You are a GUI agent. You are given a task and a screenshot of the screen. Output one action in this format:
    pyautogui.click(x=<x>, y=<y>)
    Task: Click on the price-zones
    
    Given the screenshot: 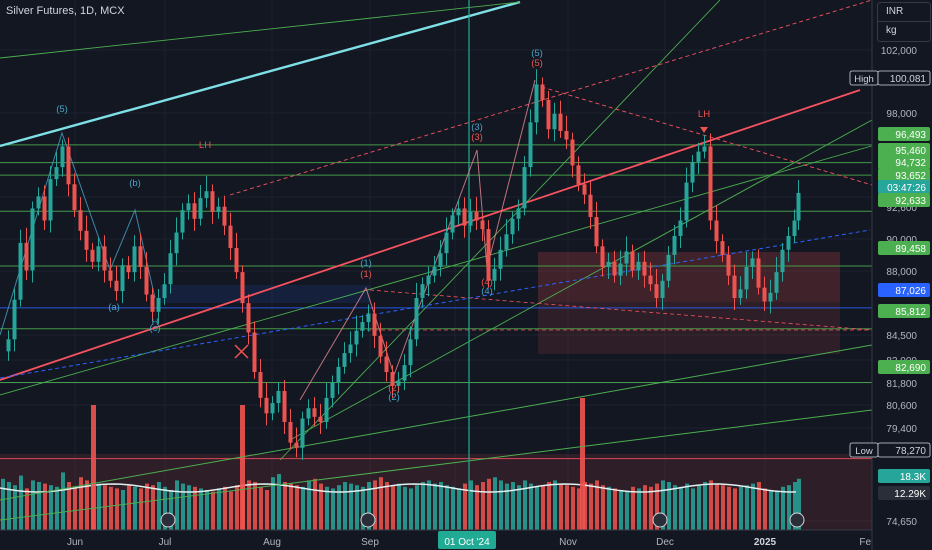 What is the action you would take?
    pyautogui.click(x=500, y=303)
    